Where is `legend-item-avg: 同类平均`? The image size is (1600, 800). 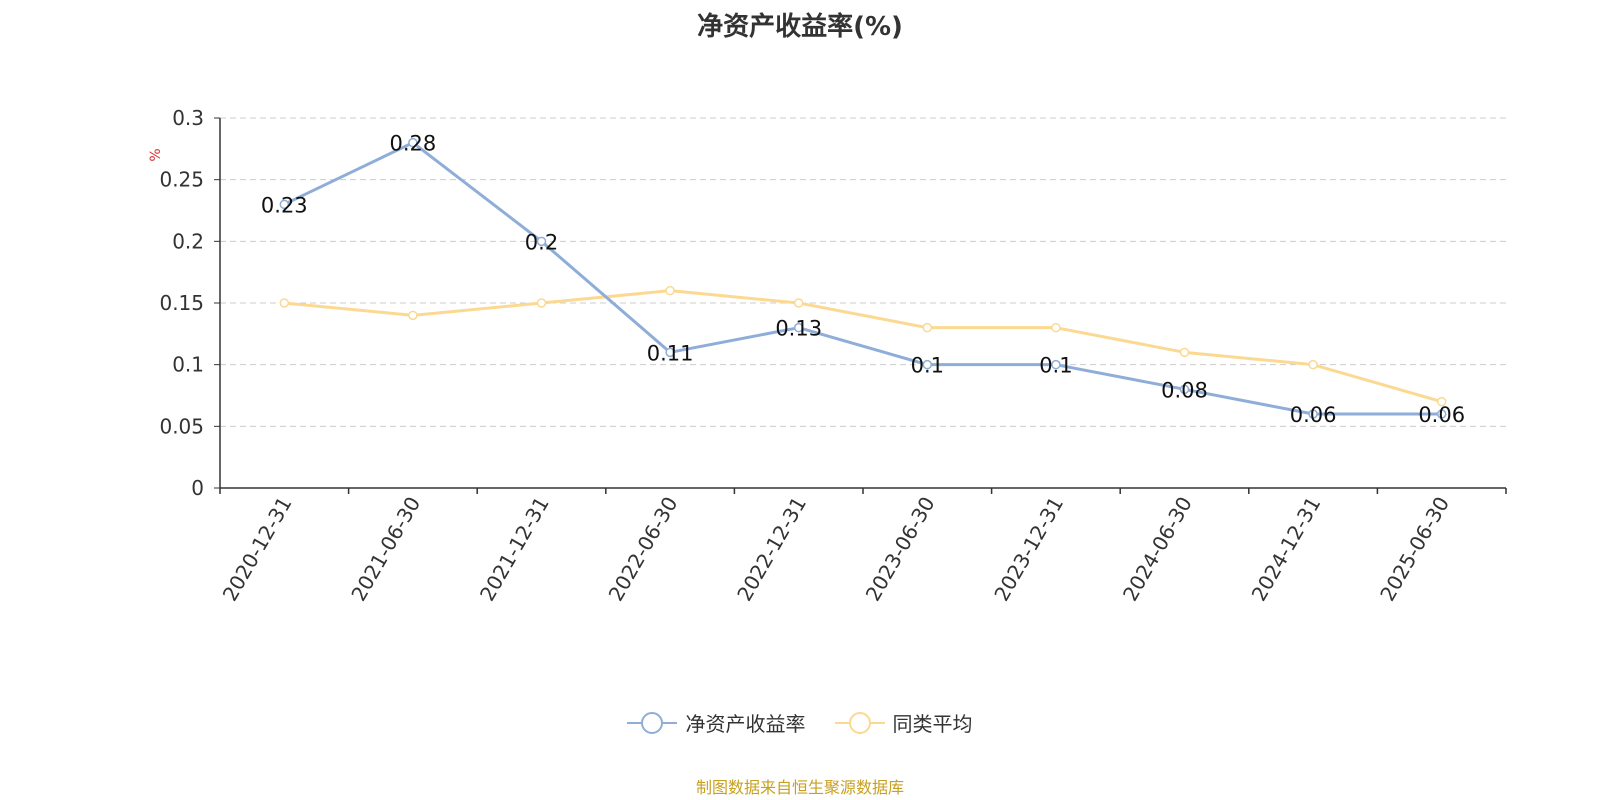
legend-item-avg: 同类平均 is located at coordinates (903, 722).